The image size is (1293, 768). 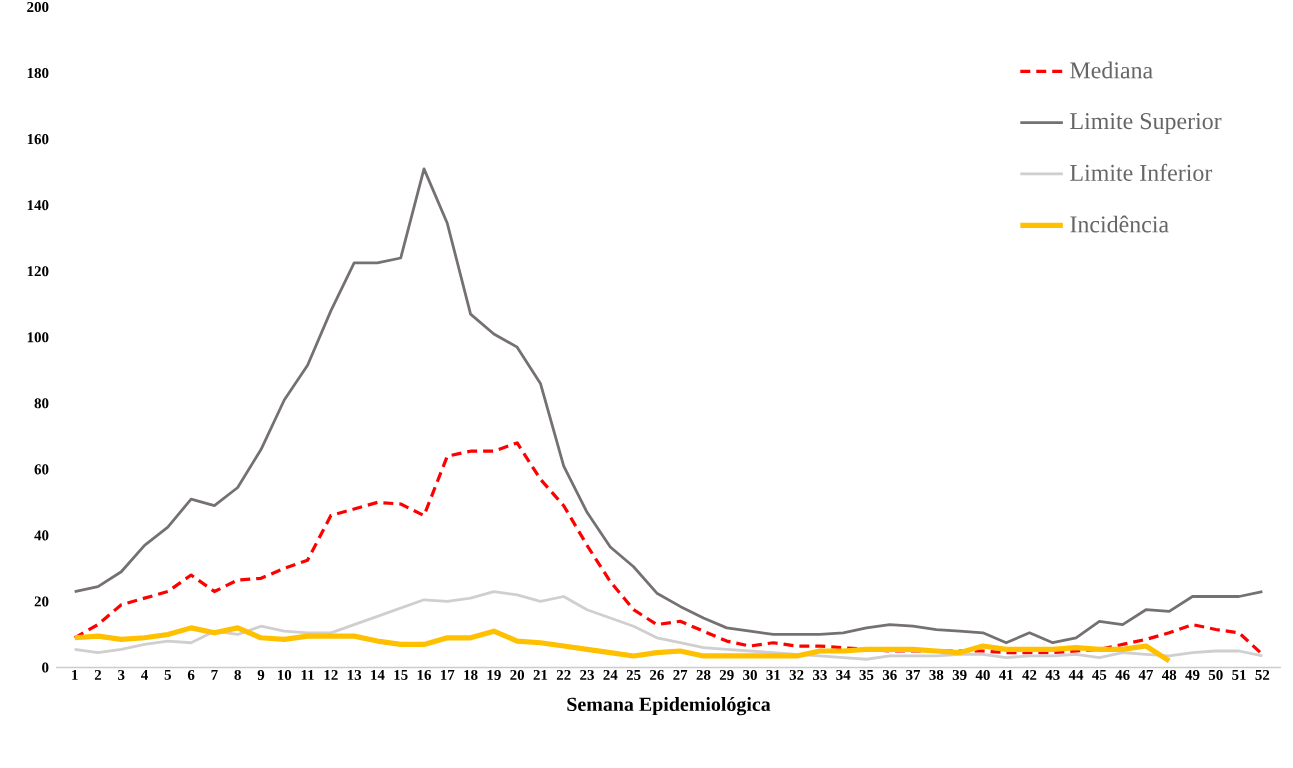 I want to click on x-tick-label: 24, so click(x=610, y=675).